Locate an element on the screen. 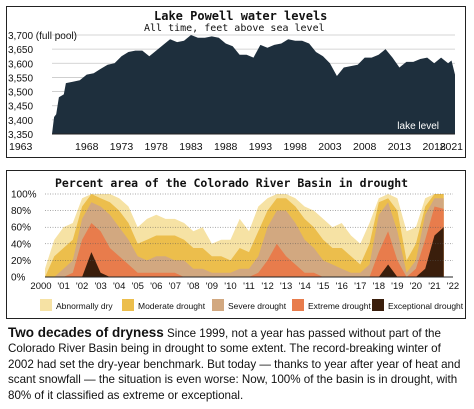 This screenshot has height=409, width=474. x-tick-label: '11 is located at coordinates (249, 286).